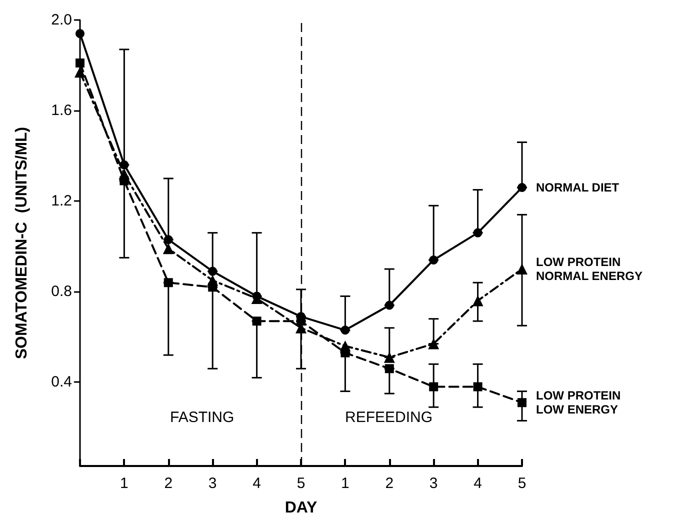 The width and height of the screenshot is (676, 528). Describe the element at coordinates (22, 243) in the screenshot. I see `y-axis-title: SOMATOMEDIN-C (UNITS/ML)` at that location.